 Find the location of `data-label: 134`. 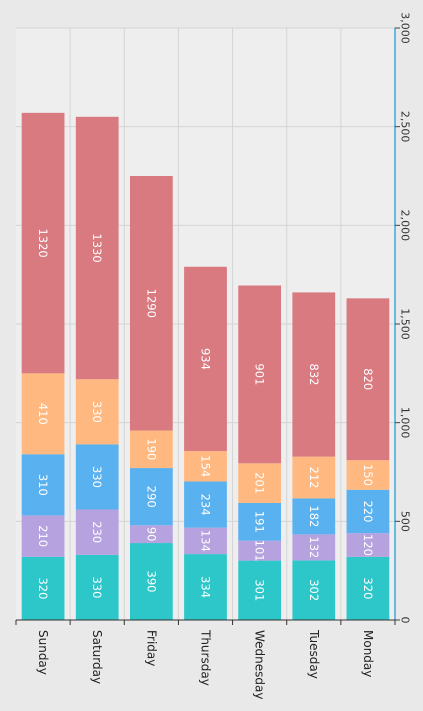

data-label: 134 is located at coordinates (206, 541).